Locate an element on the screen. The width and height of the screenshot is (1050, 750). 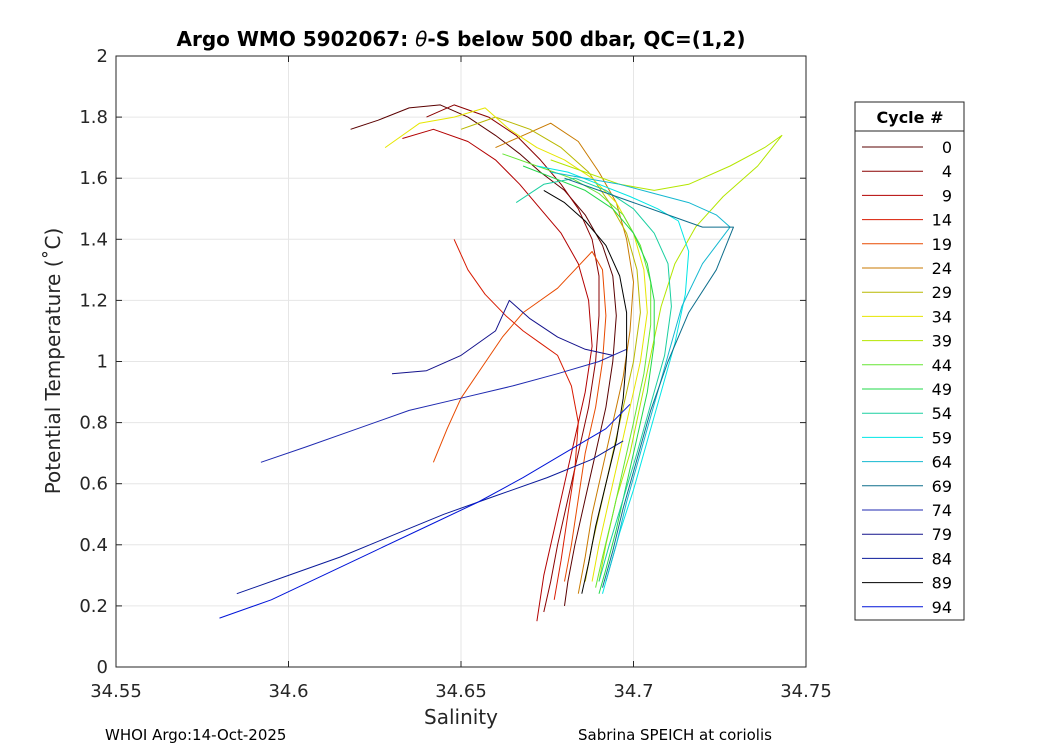
legend-label: 74 is located at coordinates (942, 510).